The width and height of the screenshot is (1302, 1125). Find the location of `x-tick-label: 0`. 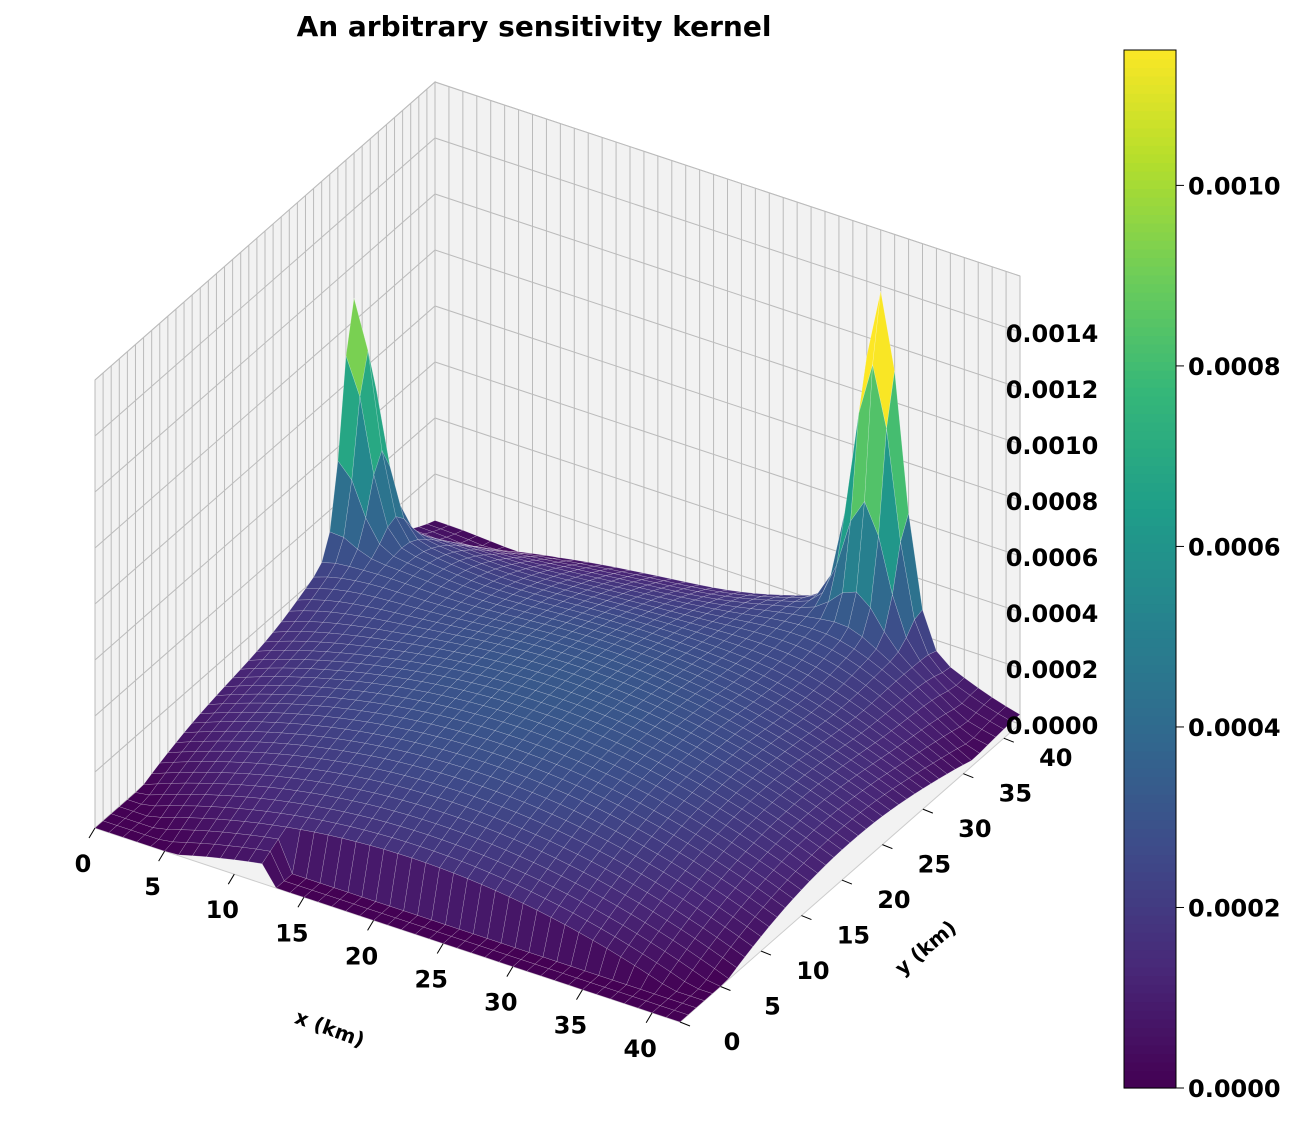

x-tick-label: 0 is located at coordinates (83, 864).